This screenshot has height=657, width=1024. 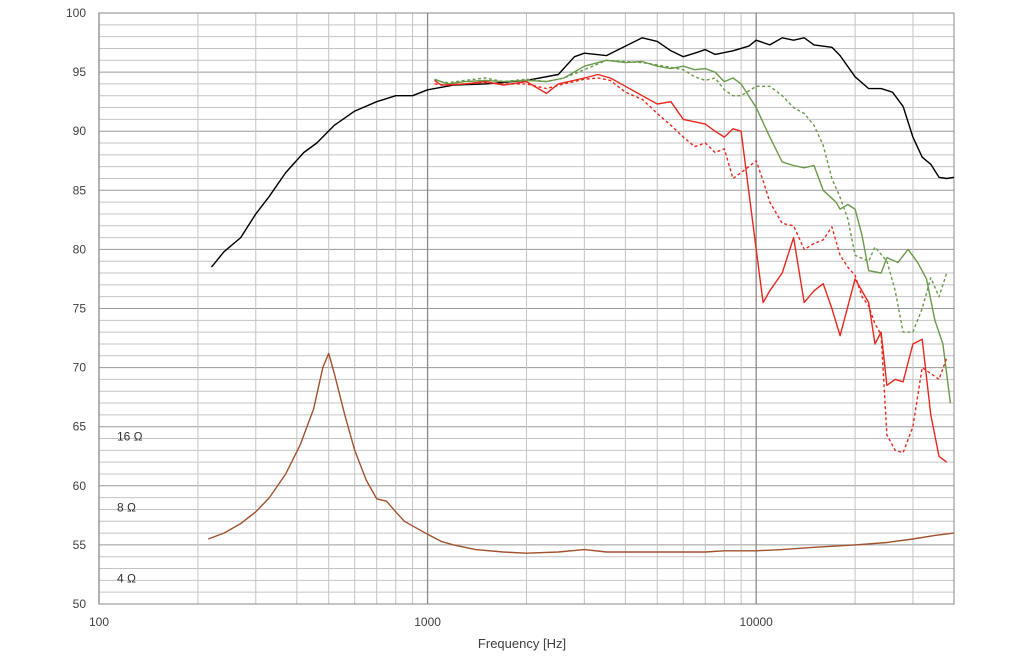 What do you see at coordinates (80, 249) in the screenshot?
I see `y-tick-label: 80` at bounding box center [80, 249].